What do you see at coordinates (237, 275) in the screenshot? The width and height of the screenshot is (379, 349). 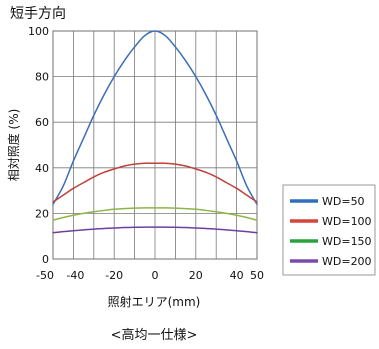 I see `x-tick-label: 40` at bounding box center [237, 275].